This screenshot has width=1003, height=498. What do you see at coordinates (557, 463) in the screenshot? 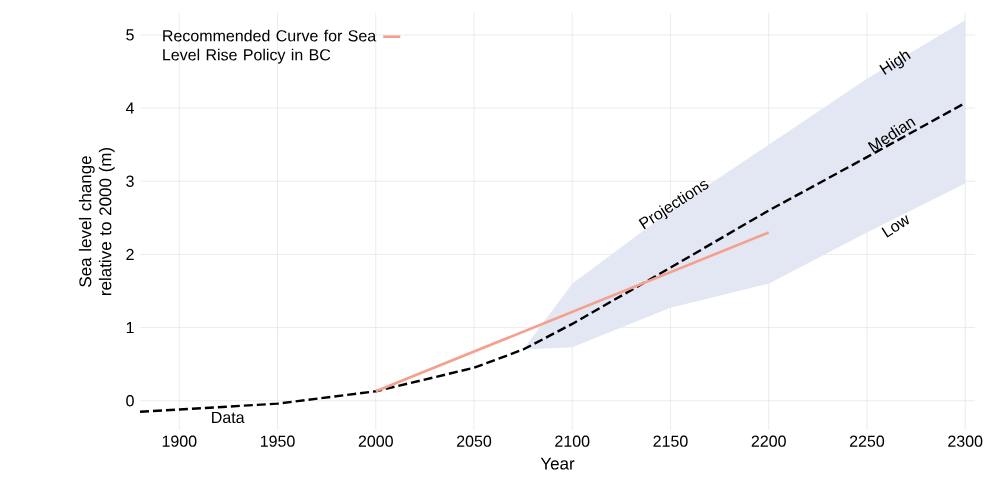
I see `x-axis-title: Year` at bounding box center [557, 463].